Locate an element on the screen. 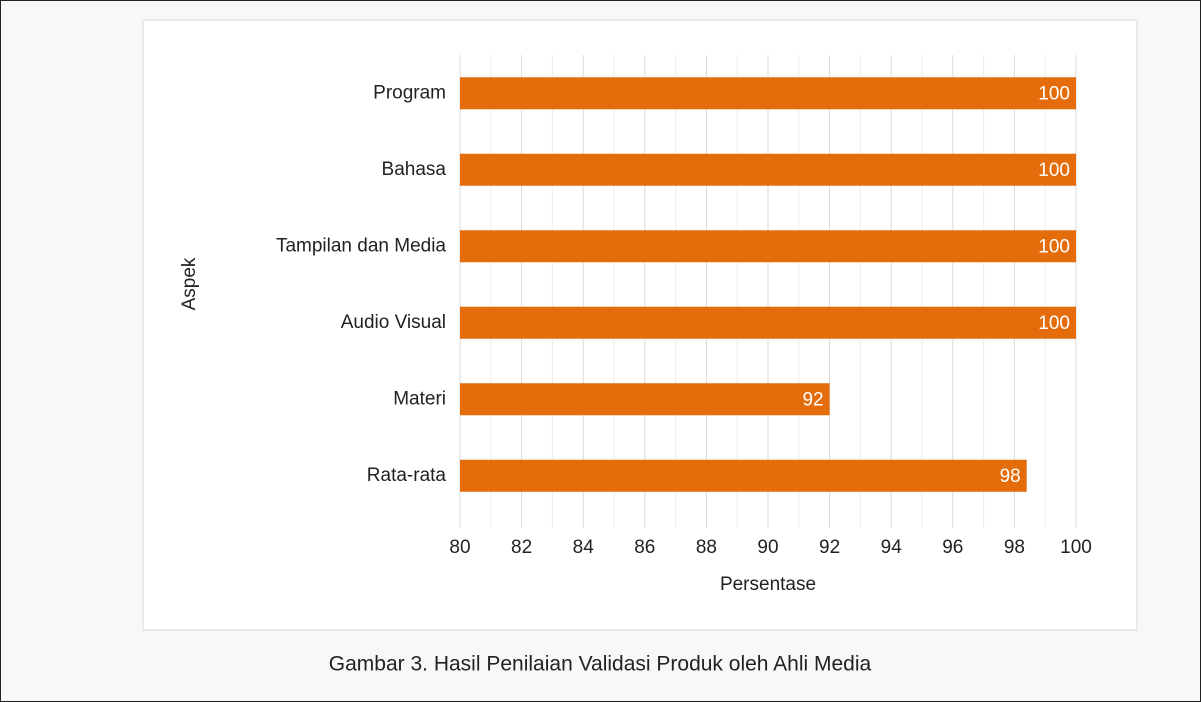  x-tick-label: 92 is located at coordinates (829, 547).